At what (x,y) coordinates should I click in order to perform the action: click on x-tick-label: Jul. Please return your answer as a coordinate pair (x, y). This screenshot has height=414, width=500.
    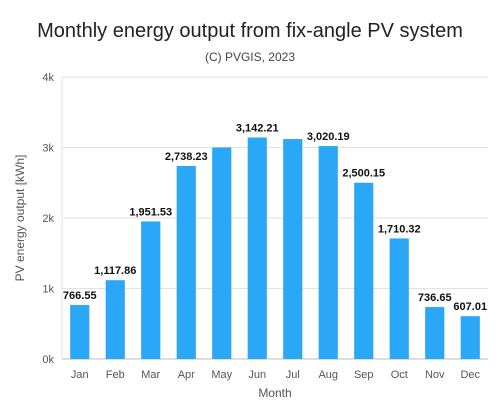
    Looking at the image, I should click on (293, 375).